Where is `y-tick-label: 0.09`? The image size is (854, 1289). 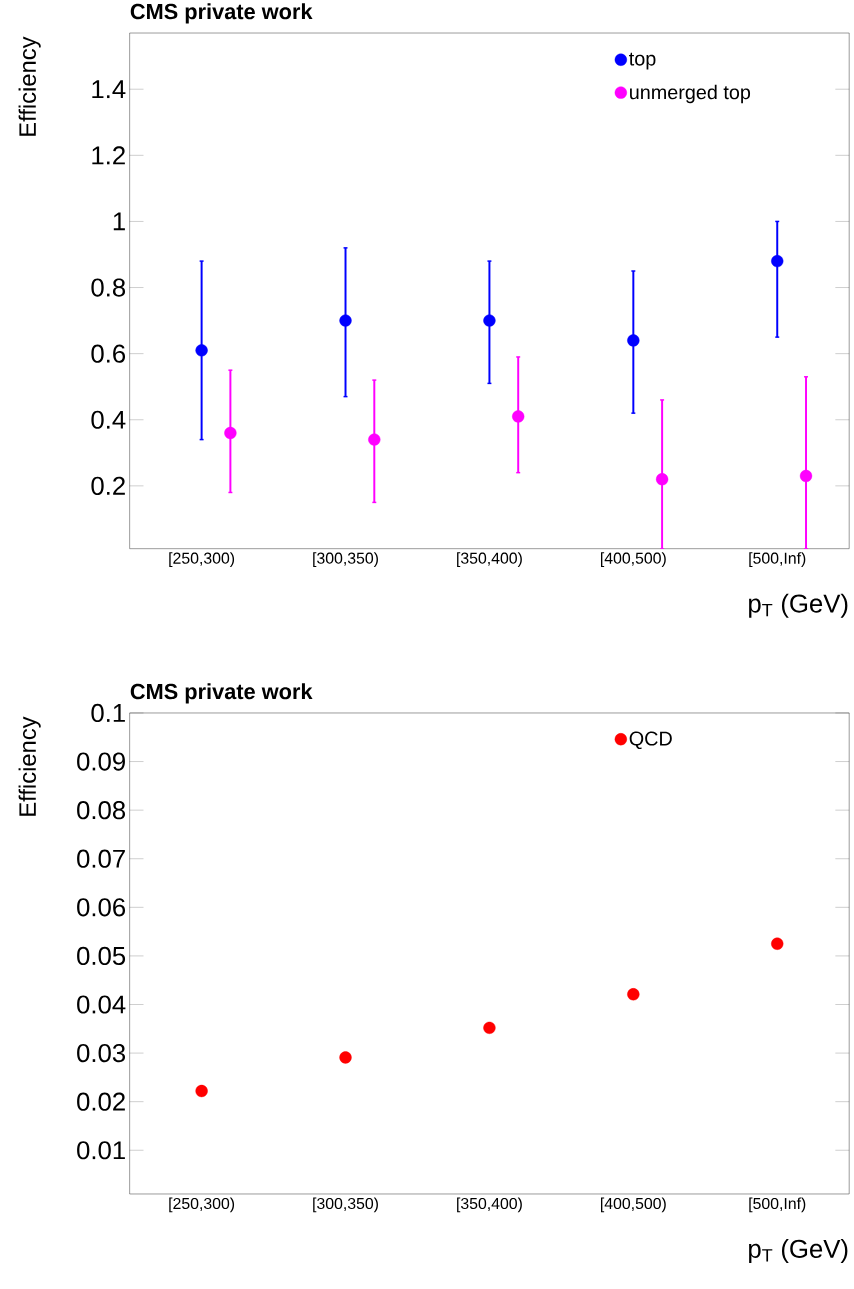
y-tick-label: 0.09 is located at coordinates (101, 761).